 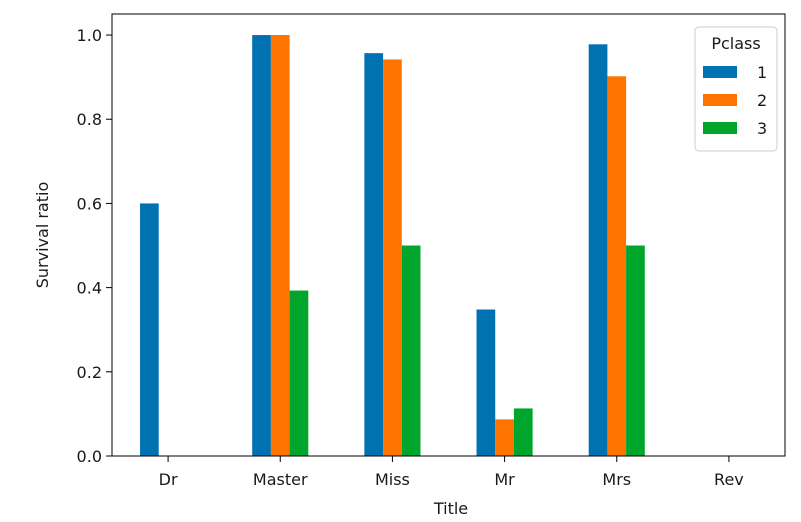 What do you see at coordinates (450, 508) in the screenshot?
I see `x-axis-title: Title` at bounding box center [450, 508].